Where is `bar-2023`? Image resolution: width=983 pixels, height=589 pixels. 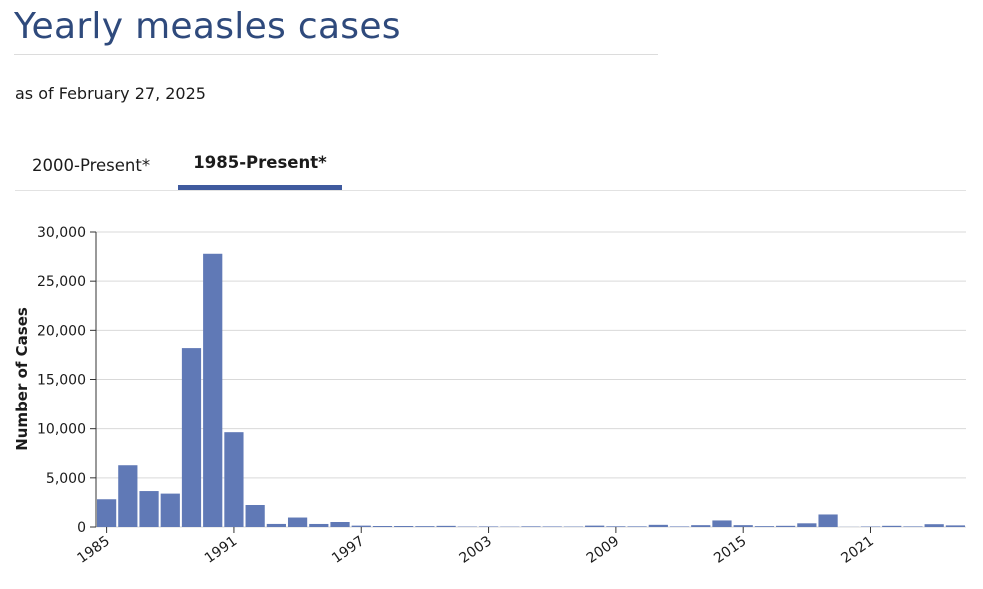 bar-2023 is located at coordinates (913, 526).